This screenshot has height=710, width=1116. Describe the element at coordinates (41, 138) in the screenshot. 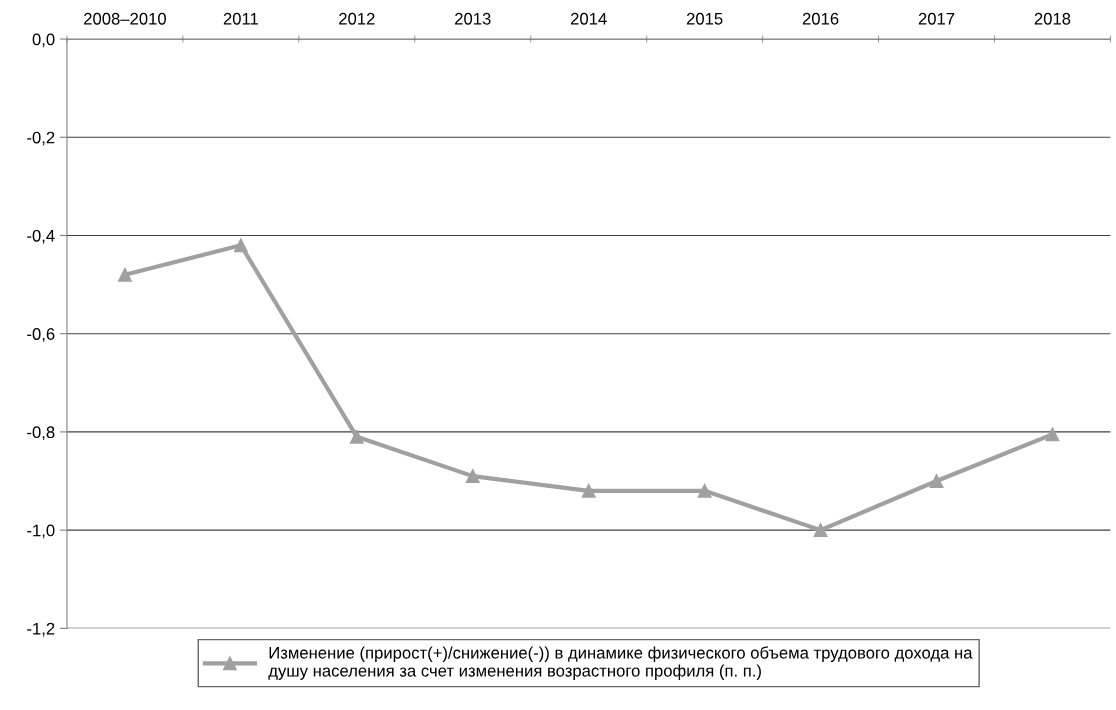

I see `y-tick-label: -0,2` at that location.